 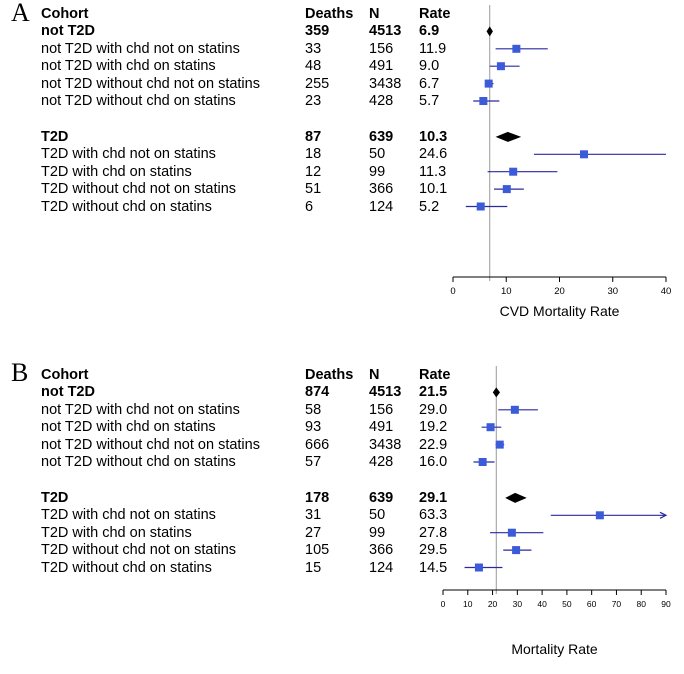 I want to click on row-label: not T2D with chd not on statins, so click(x=140, y=48).